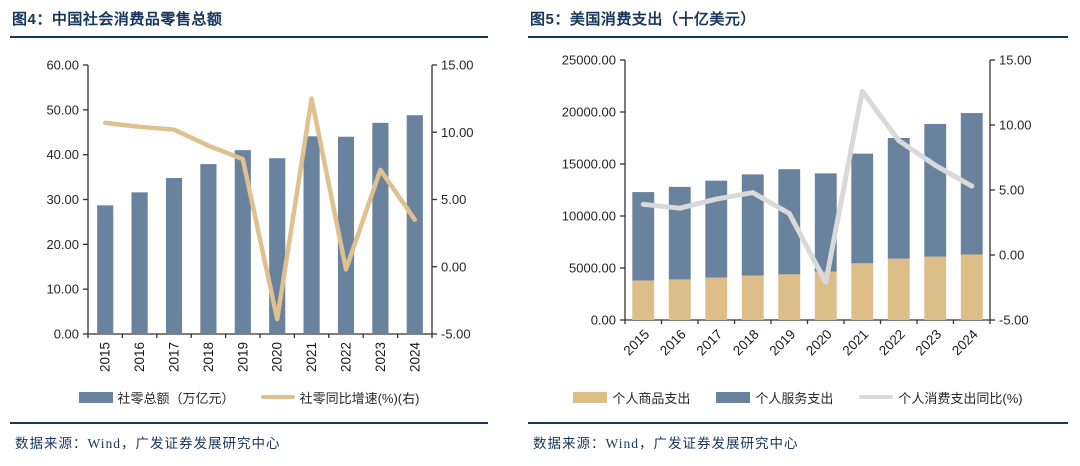 The width and height of the screenshot is (1080, 466). I want to click on legend-label: 个人消费支出同比(%), so click(960, 398).